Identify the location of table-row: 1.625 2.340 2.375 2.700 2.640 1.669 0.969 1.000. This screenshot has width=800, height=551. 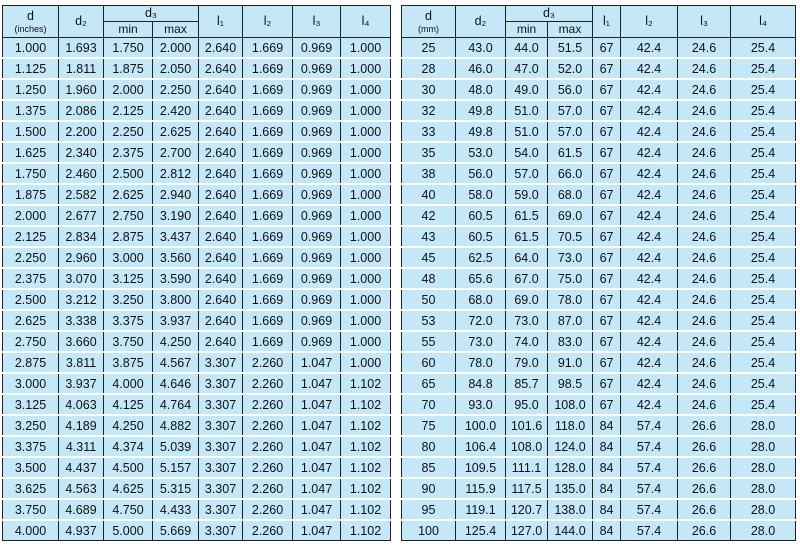
(196, 153).